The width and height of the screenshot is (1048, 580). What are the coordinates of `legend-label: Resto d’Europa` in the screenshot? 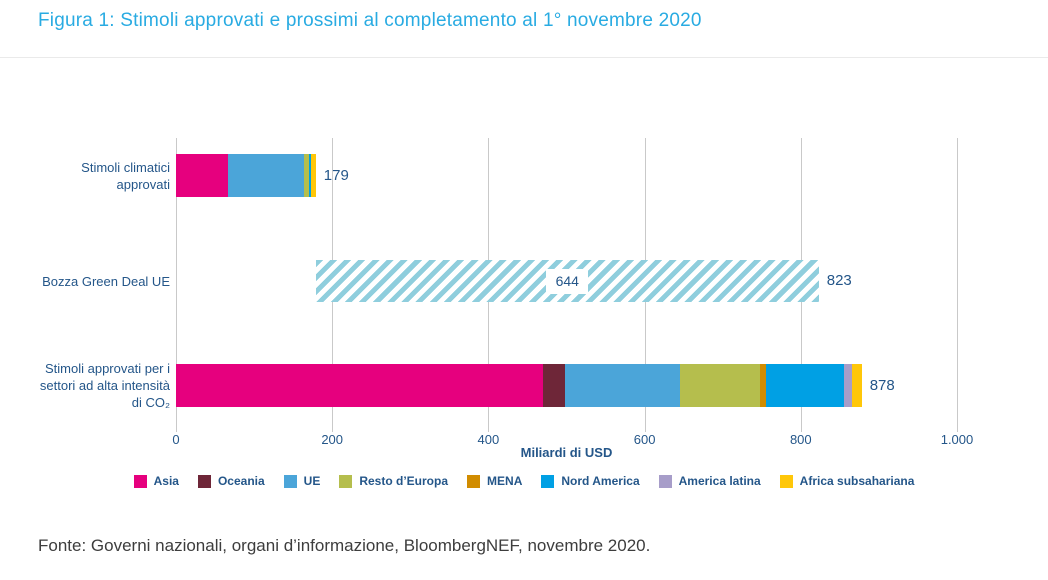 It's located at (404, 481).